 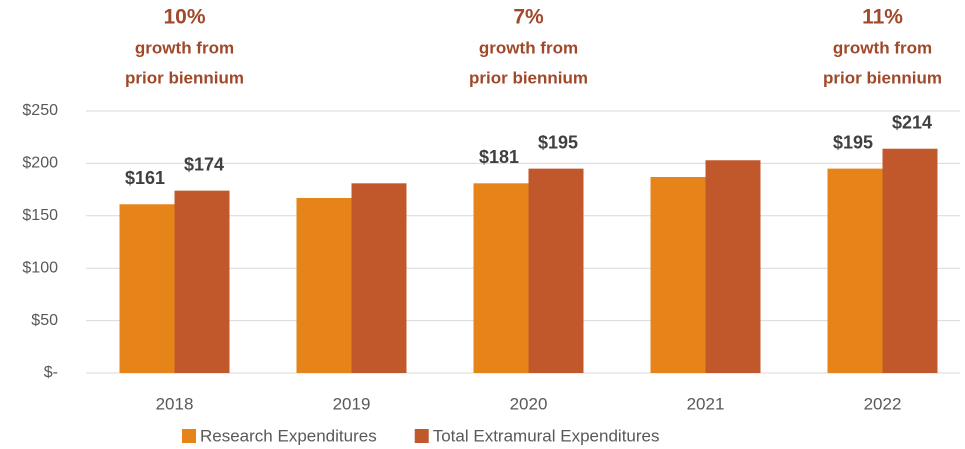 What do you see at coordinates (184, 17) in the screenshot?
I see `annotation-value: 10%` at bounding box center [184, 17].